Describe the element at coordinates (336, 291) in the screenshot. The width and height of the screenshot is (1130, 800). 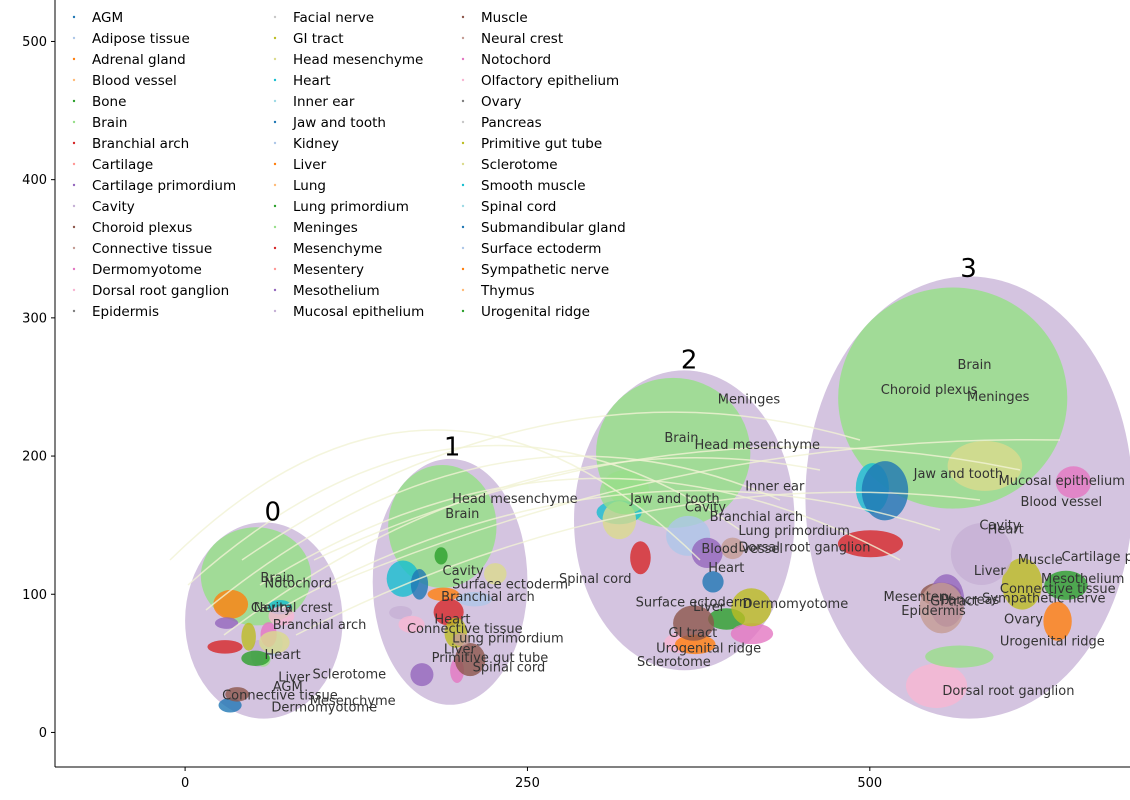
I see `legend-entry: Mesothelium` at that location.